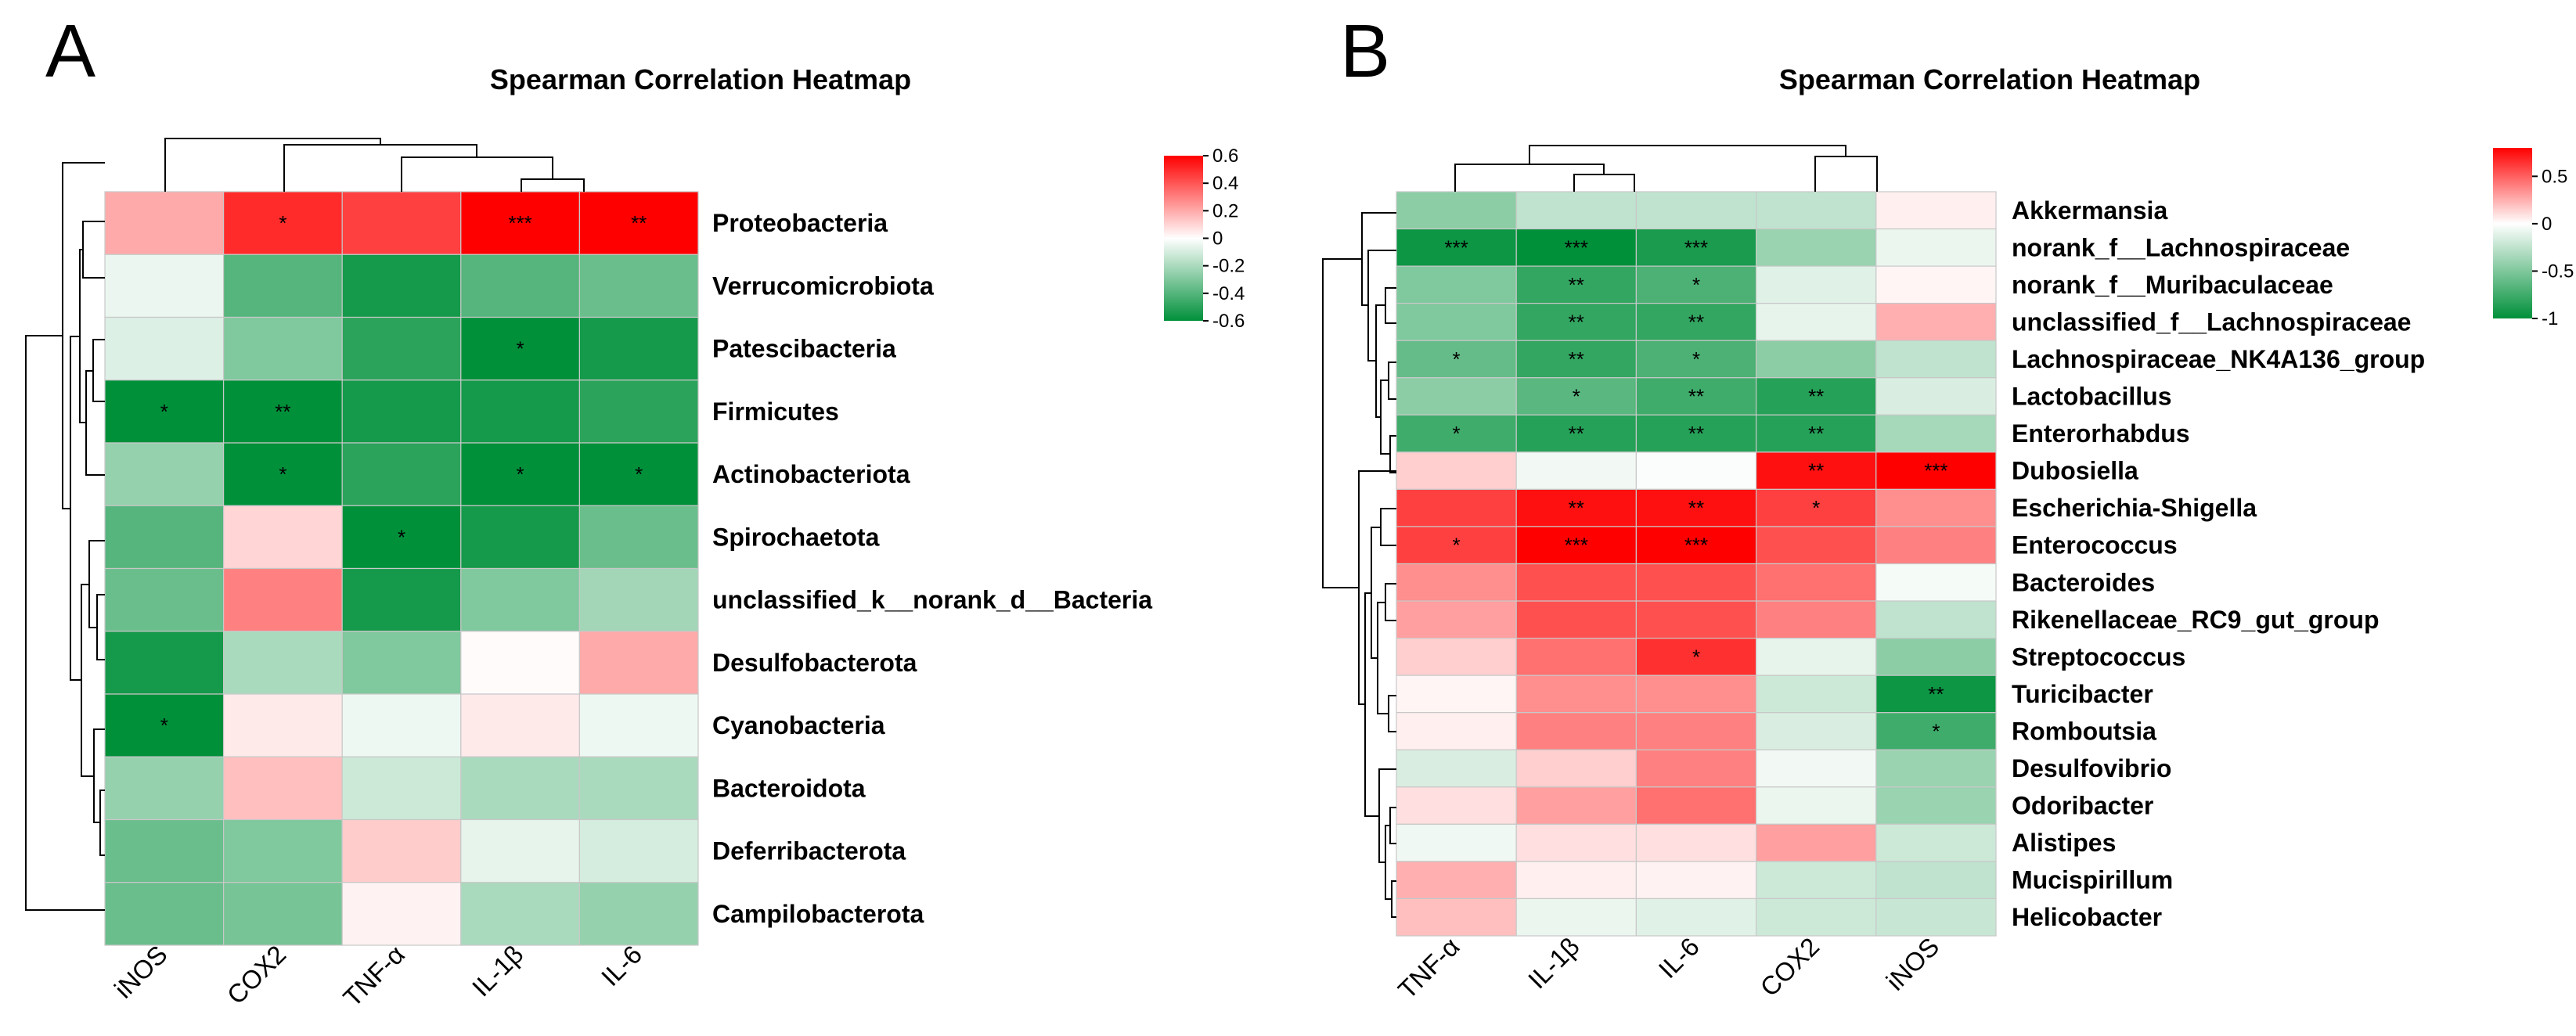 This screenshot has width=2576, height=1036. I want to click on column-label: TNF-α, so click(373, 977).